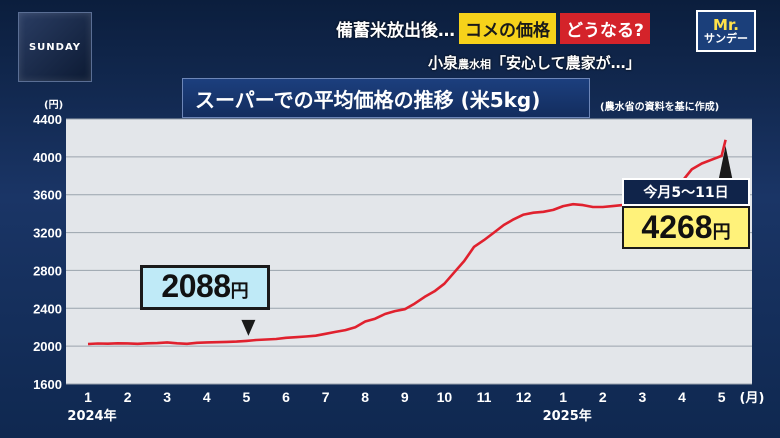 The image size is (780, 438). I want to click on y-tick-label: 3200, so click(47, 233).